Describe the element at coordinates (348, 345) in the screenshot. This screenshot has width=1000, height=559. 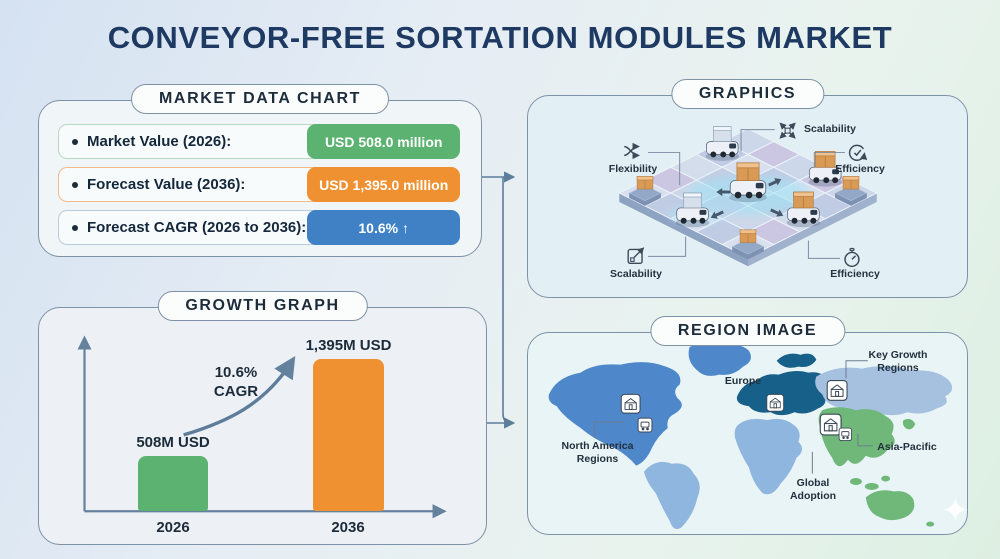
I see `bar-value-label-2036: 1,395M USD` at that location.